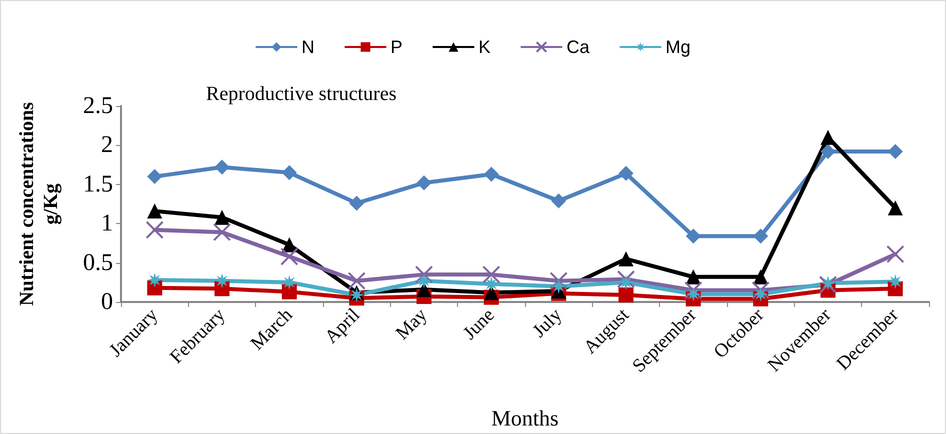 This screenshot has height=434, width=946. I want to click on y-tick-label: 2, so click(107, 145).